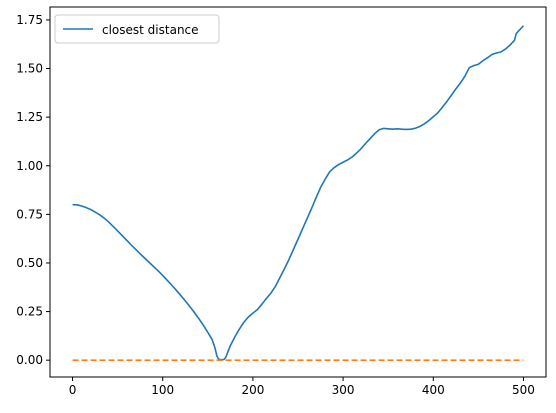 The height and width of the screenshot is (413, 556). Describe the element at coordinates (29, 20) in the screenshot. I see `y-tick-label: 1.75` at that location.